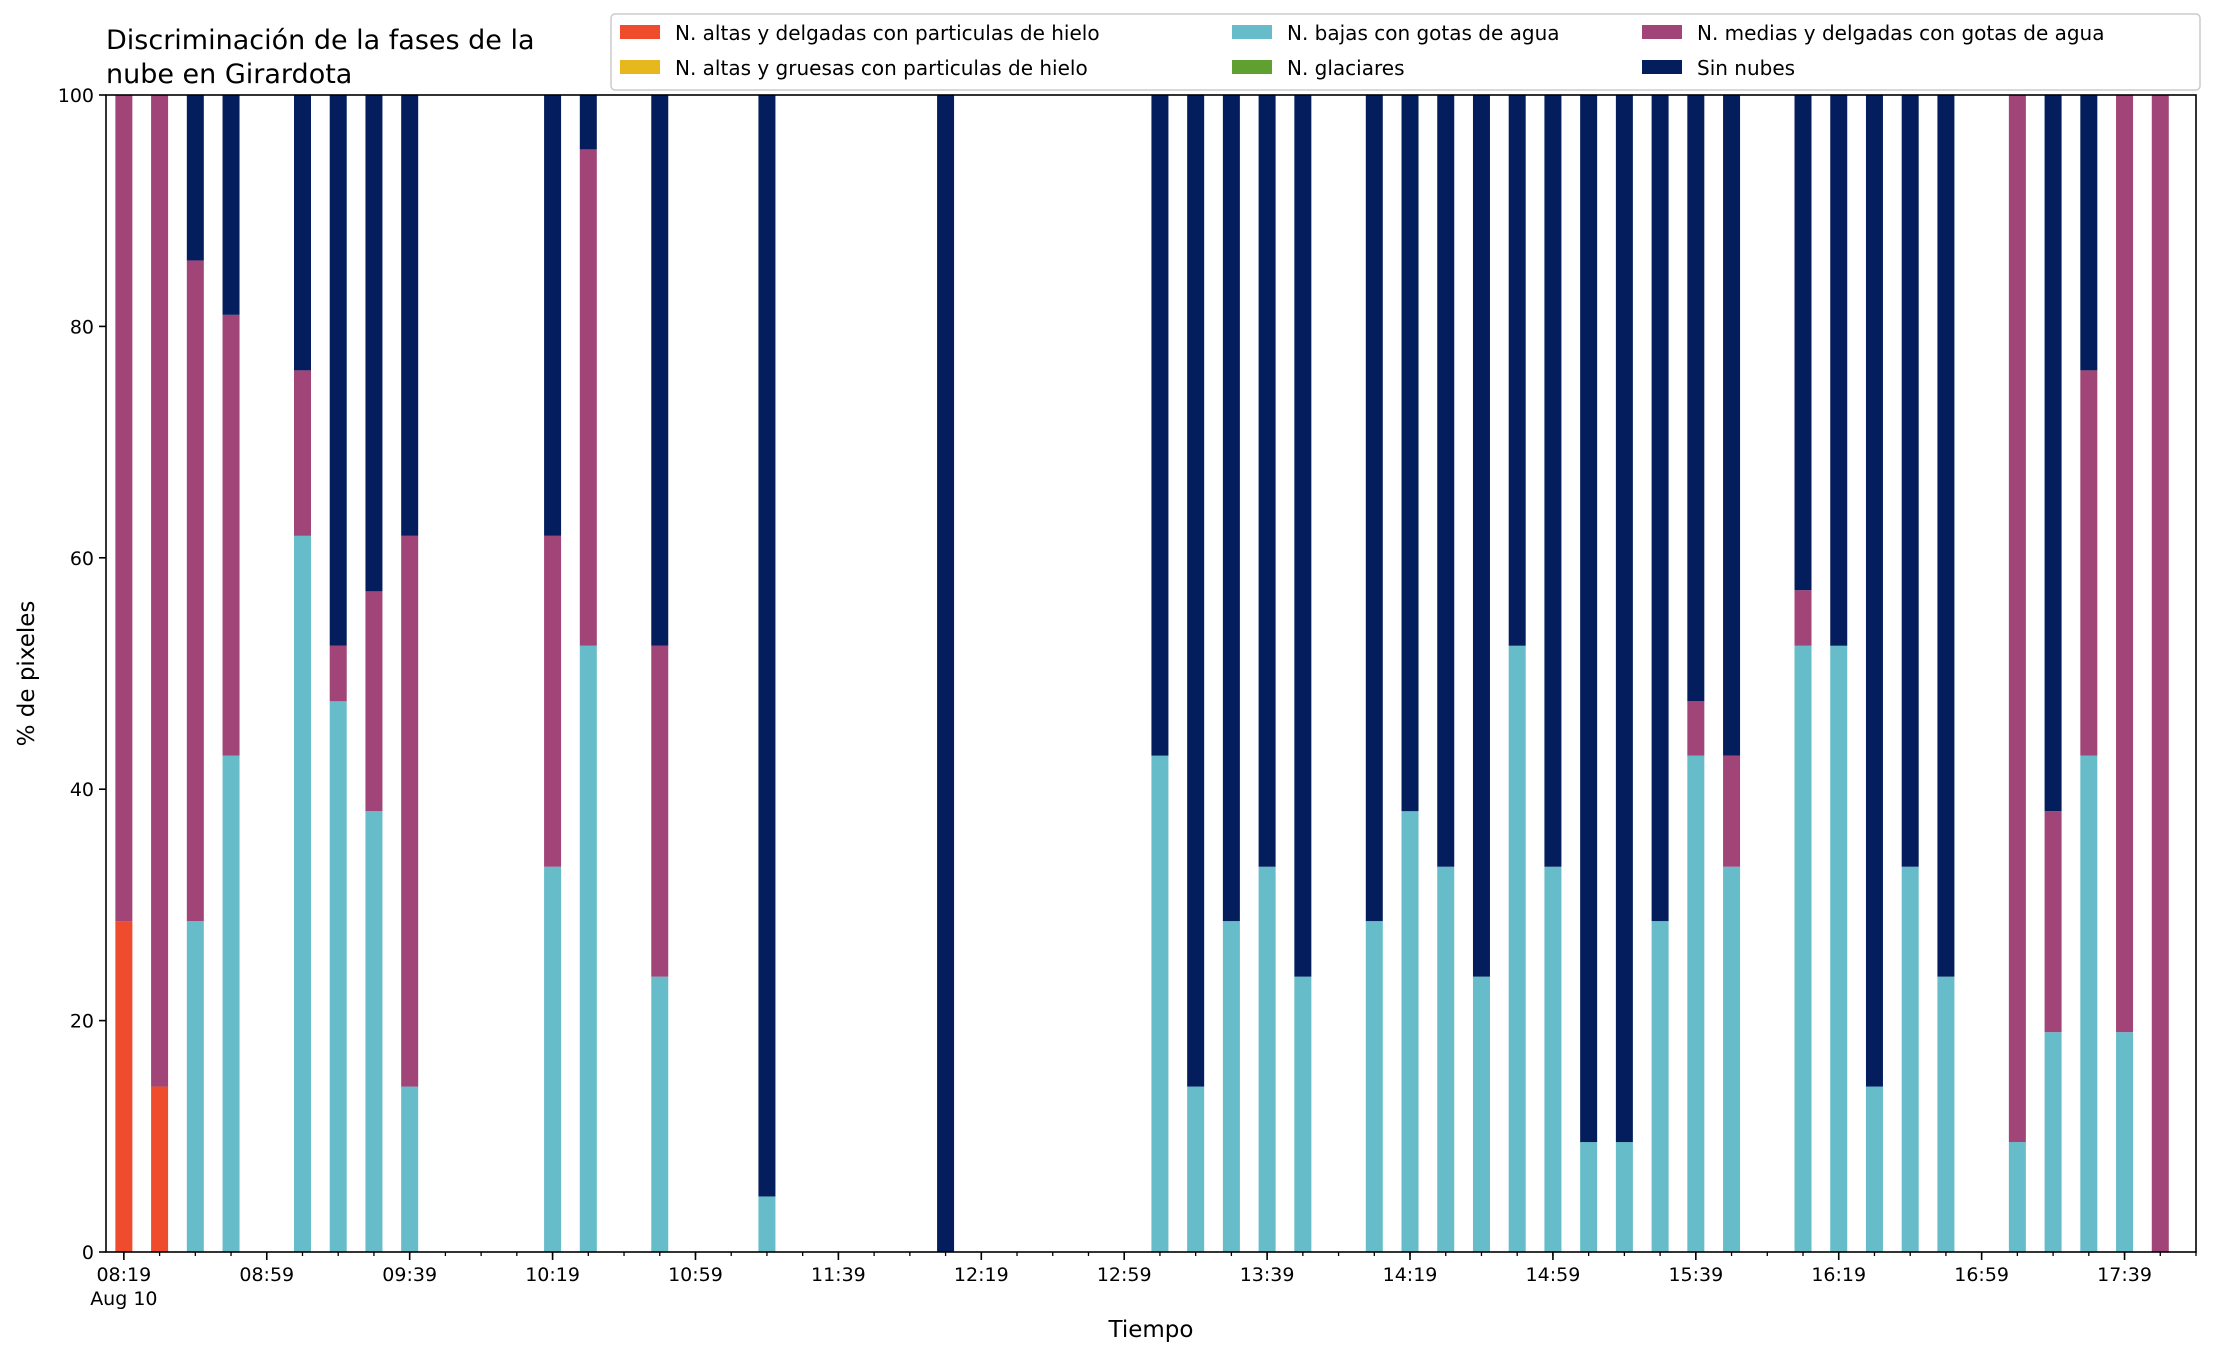  Describe the element at coordinates (1553, 1275) in the screenshot. I see `x-tick-label: 14:59` at that location.